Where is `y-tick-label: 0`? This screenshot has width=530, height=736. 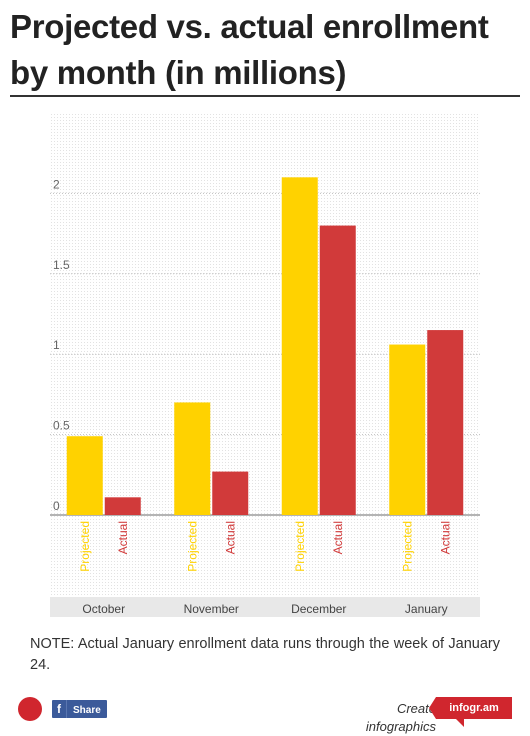 y-tick-label: 0 is located at coordinates (56, 506).